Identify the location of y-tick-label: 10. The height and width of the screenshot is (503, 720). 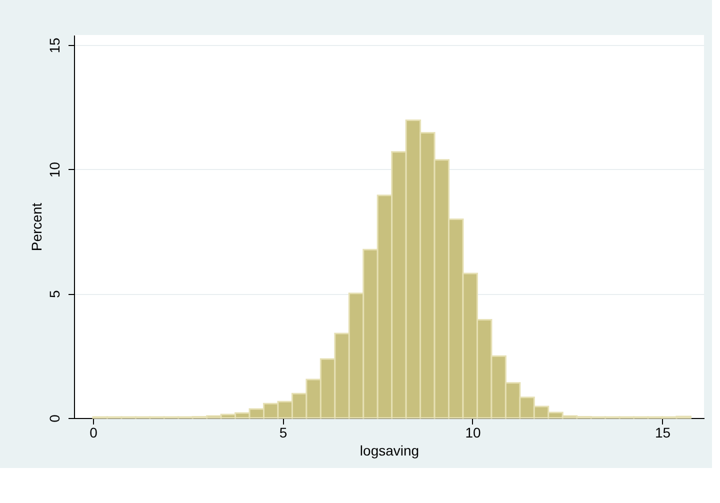
(54, 170).